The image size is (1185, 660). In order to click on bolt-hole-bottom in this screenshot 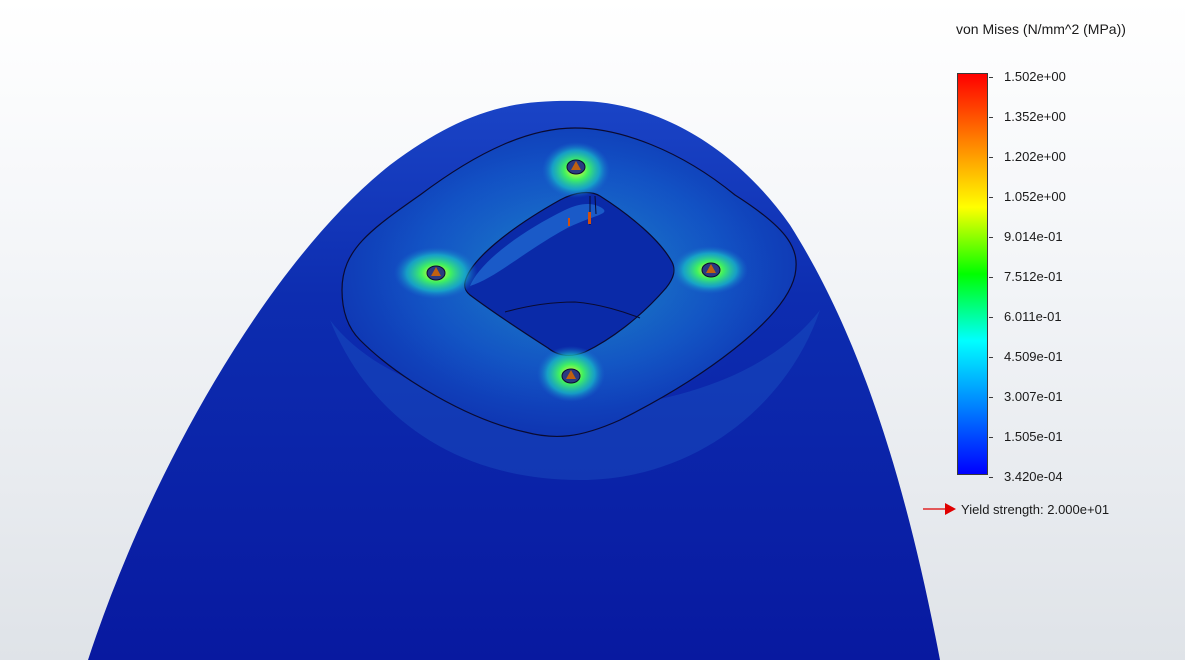, I will do `click(571, 376)`.